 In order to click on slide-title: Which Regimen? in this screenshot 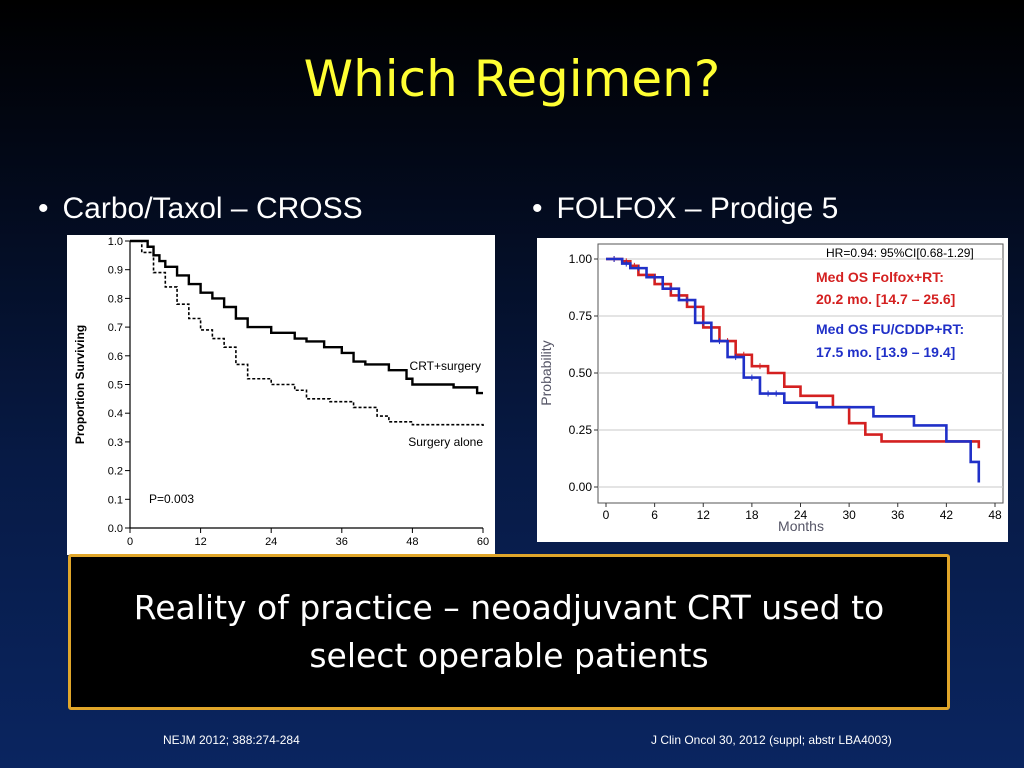, I will do `click(512, 79)`.